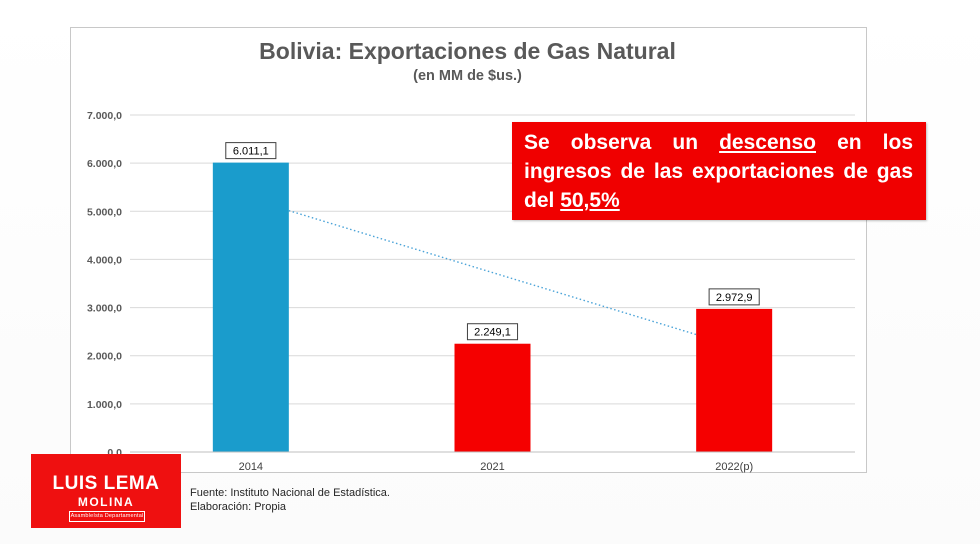 Image resolution: width=980 pixels, height=544 pixels. I want to click on data-label: 2.249,1, so click(492, 333).